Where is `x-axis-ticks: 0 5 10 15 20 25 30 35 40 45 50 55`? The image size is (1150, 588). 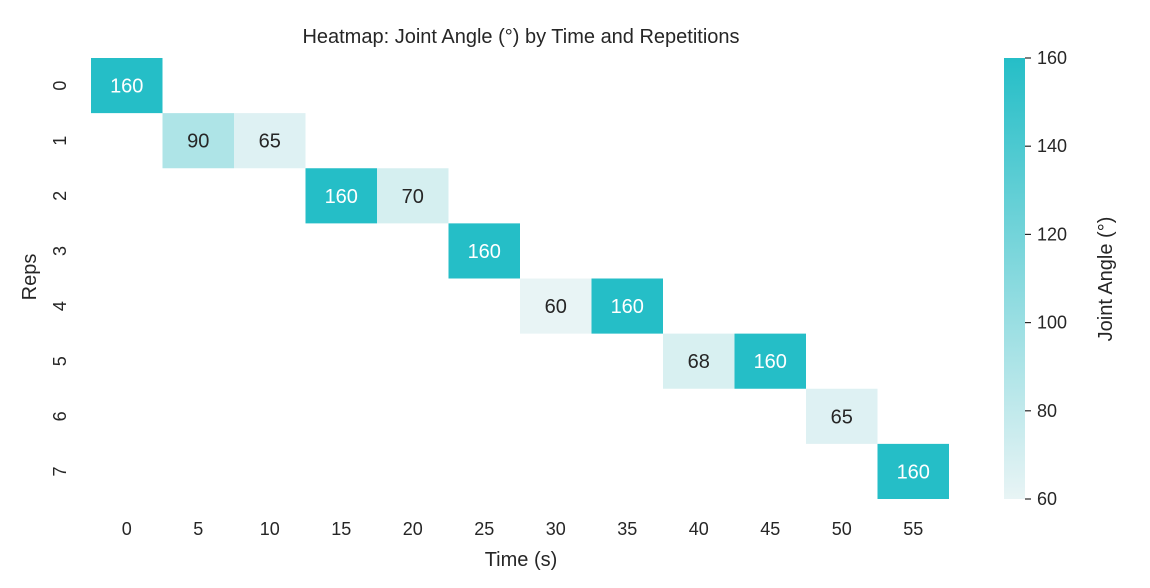
x-axis-ticks: 0 5 10 15 20 25 30 35 40 45 50 55 is located at coordinates (523, 529).